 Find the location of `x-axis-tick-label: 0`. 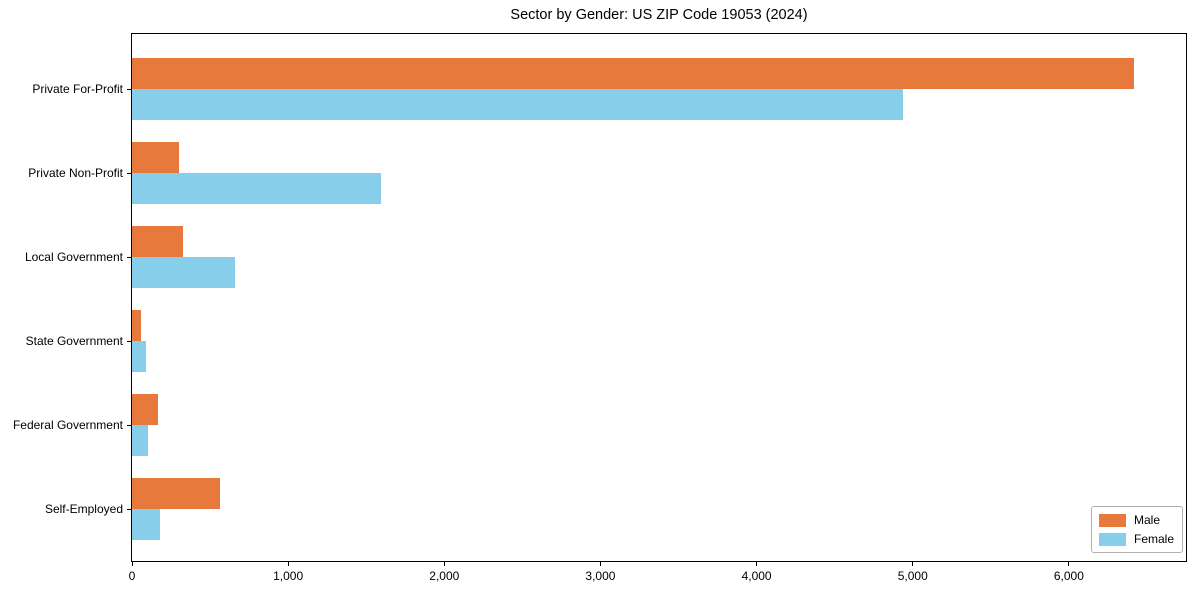

x-axis-tick-label: 0 is located at coordinates (132, 576).